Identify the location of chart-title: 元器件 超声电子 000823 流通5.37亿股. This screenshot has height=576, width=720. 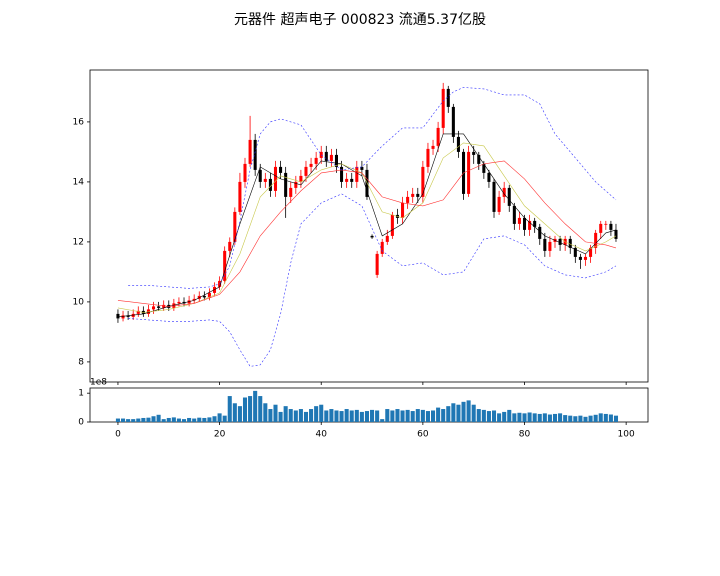
(360, 20).